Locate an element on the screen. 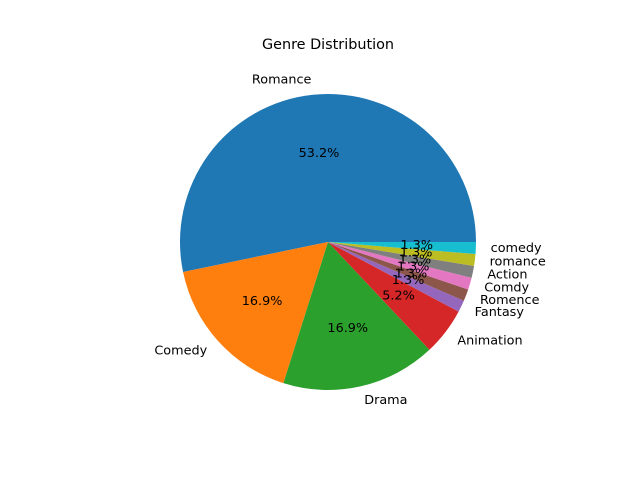  category-label-comedy-1: Comedy is located at coordinates (180, 351).